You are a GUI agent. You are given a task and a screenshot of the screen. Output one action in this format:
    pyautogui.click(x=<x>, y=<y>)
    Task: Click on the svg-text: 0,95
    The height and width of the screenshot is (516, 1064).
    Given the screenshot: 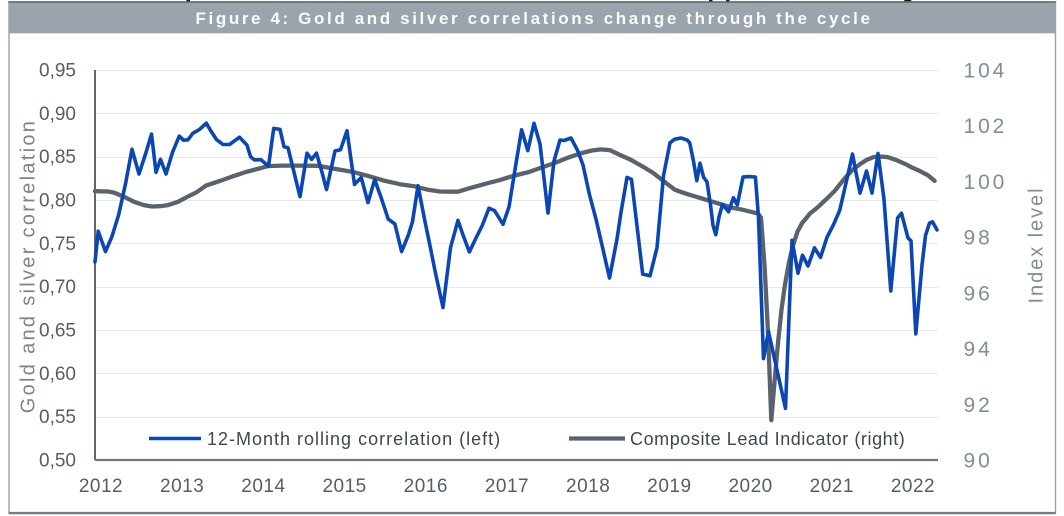 What is the action you would take?
    pyautogui.click(x=57, y=71)
    